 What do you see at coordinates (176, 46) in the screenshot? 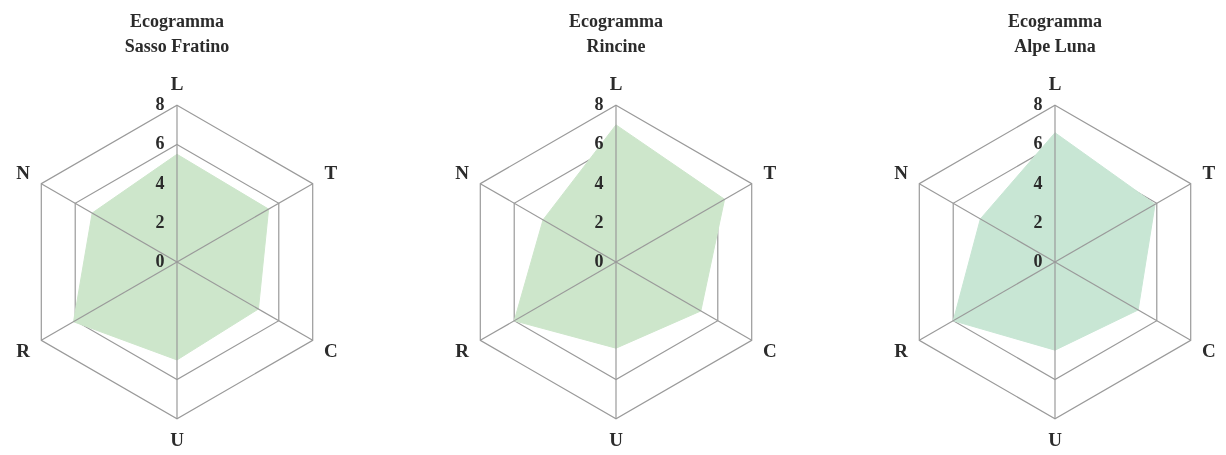
I see `chart-subtitle: Sasso Fratino` at bounding box center [176, 46].